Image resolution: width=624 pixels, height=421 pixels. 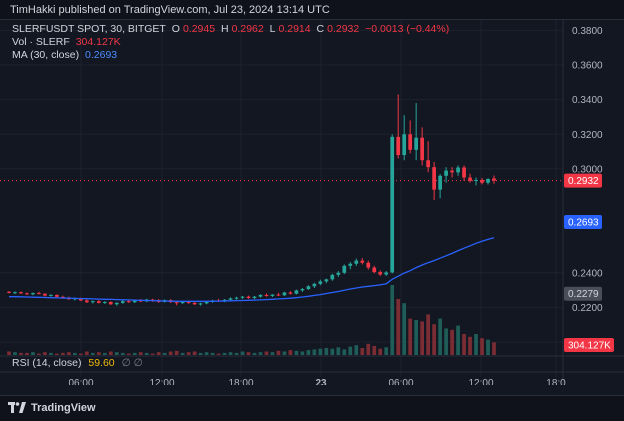 What do you see at coordinates (46, 55) in the screenshot?
I see `legend-ma-label: MA (30, close)` at bounding box center [46, 55].